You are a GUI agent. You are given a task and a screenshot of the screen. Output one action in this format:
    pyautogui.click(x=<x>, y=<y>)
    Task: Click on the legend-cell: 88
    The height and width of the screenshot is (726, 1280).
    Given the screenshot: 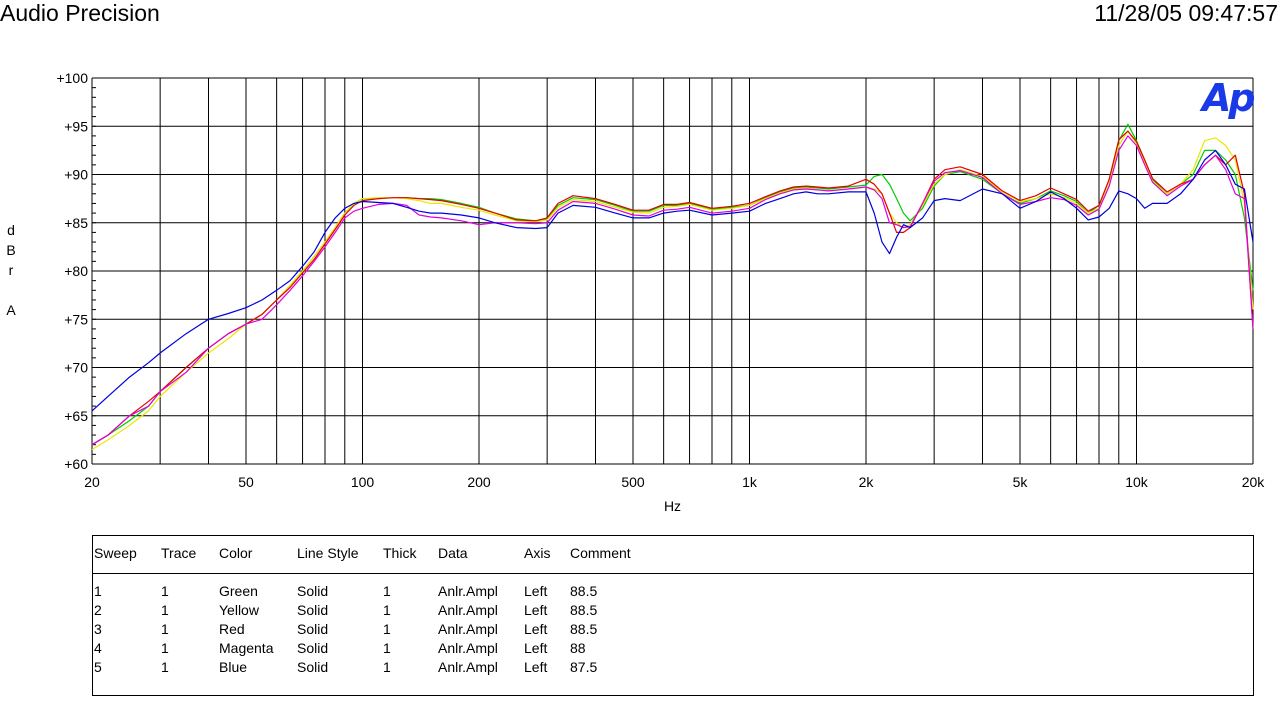 What is the action you would take?
    pyautogui.click(x=578, y=648)
    